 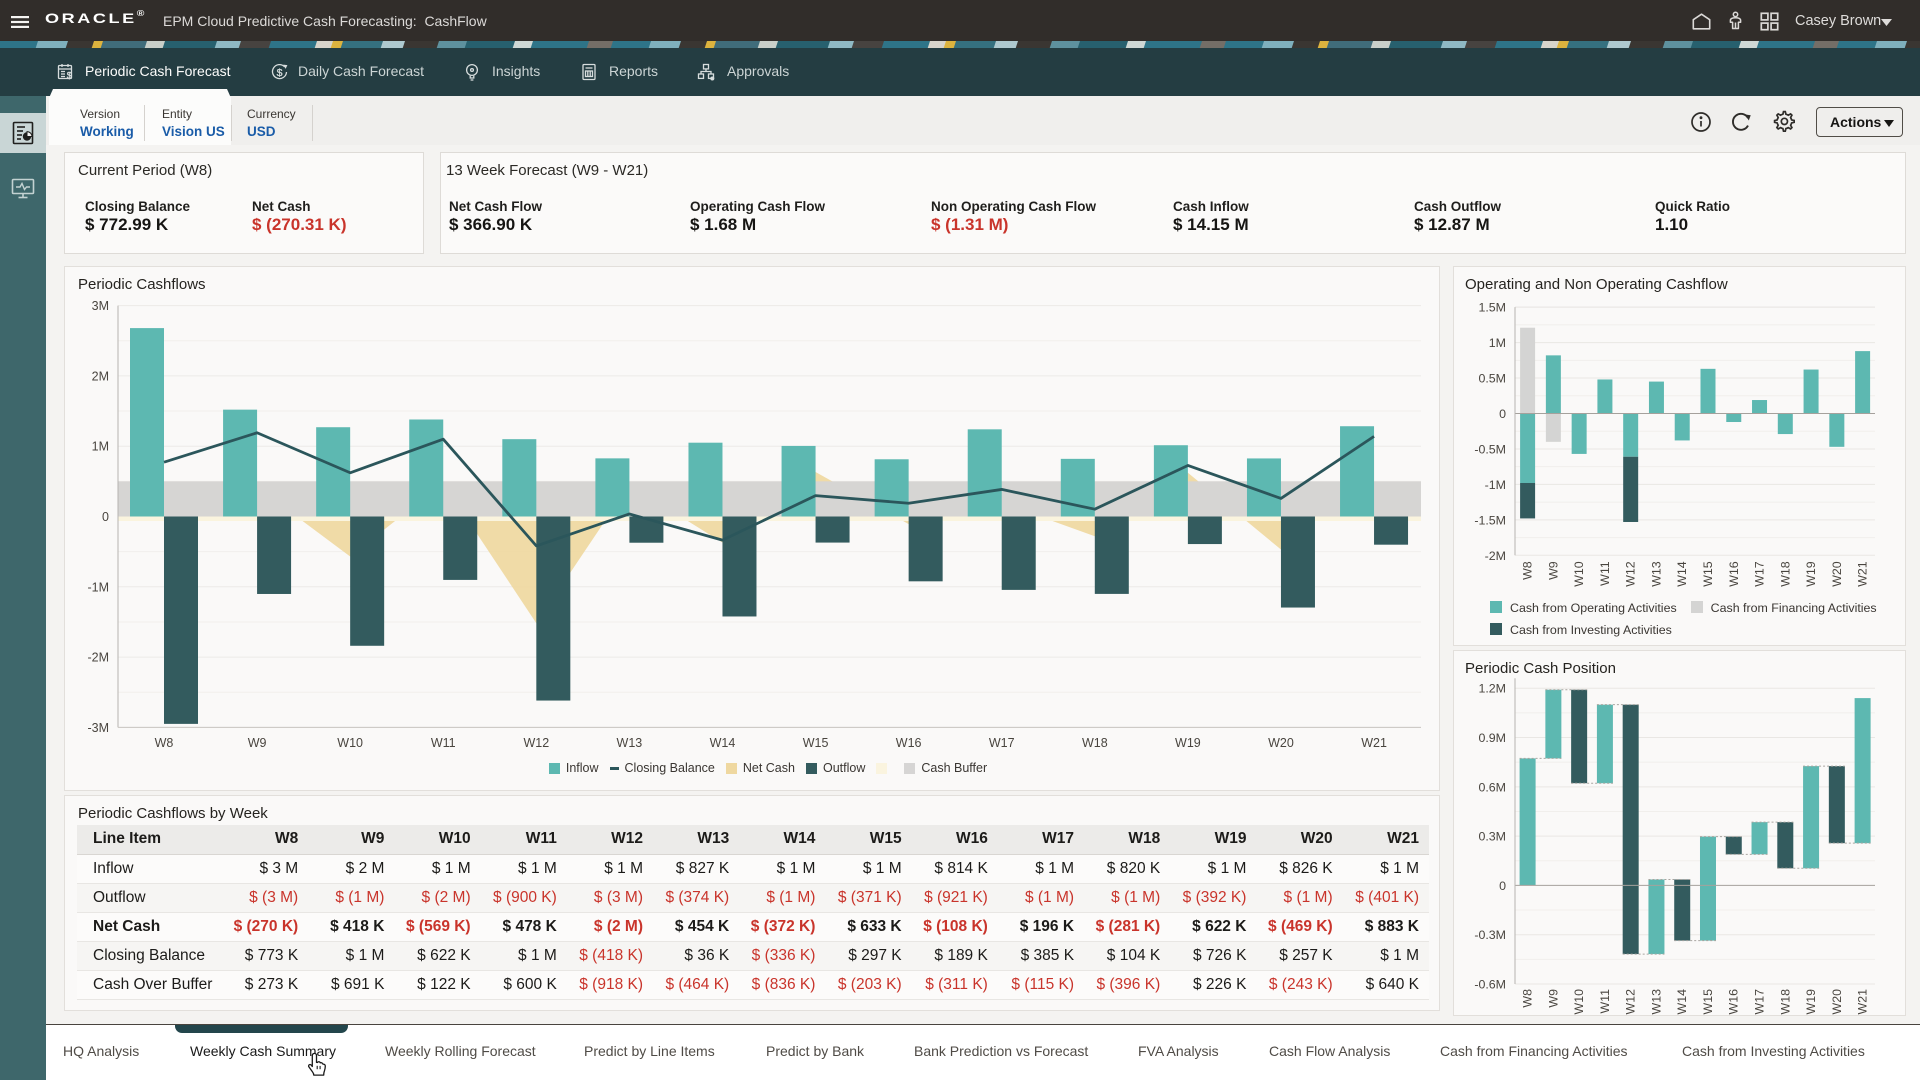 What do you see at coordinates (1492, 689) in the screenshot?
I see `svg-text: 1.2M` at bounding box center [1492, 689].